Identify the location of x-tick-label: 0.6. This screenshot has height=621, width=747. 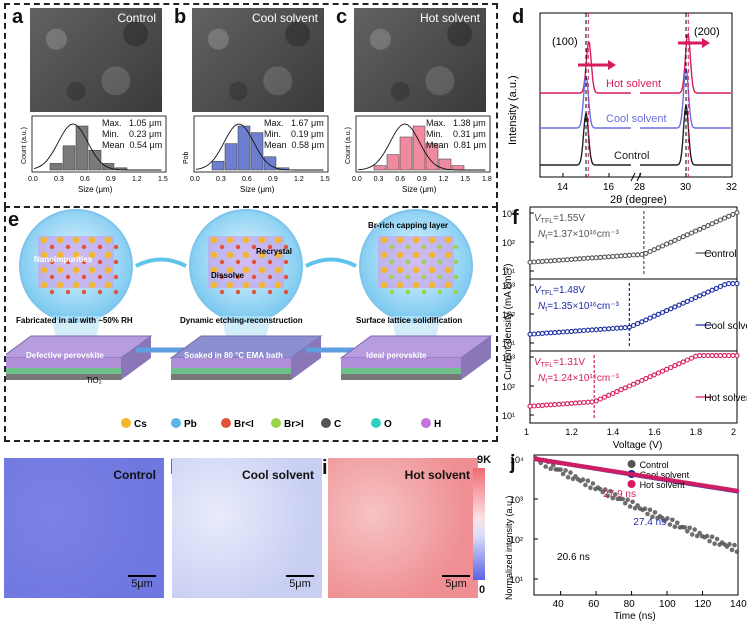
(247, 179).